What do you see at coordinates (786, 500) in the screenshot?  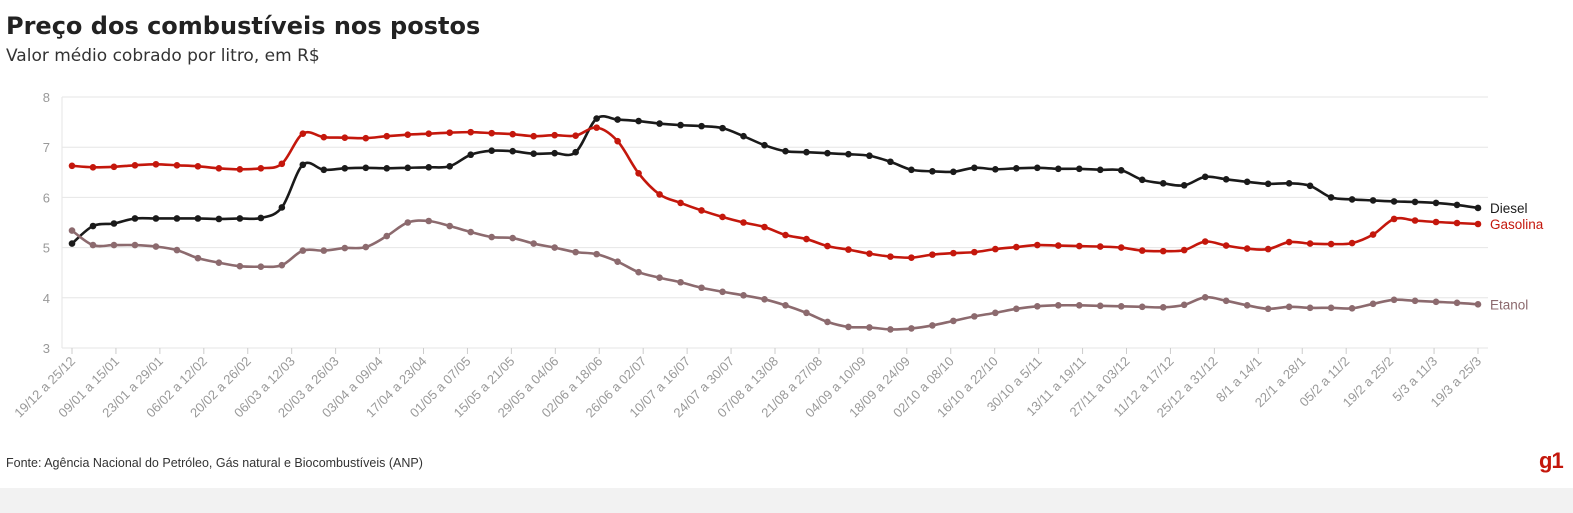 I see `footer-bar` at bounding box center [786, 500].